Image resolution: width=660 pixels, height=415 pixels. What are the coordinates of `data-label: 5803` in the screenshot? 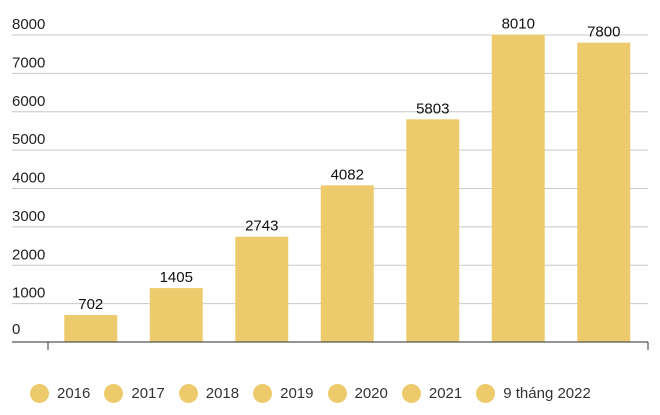 It's located at (432, 108).